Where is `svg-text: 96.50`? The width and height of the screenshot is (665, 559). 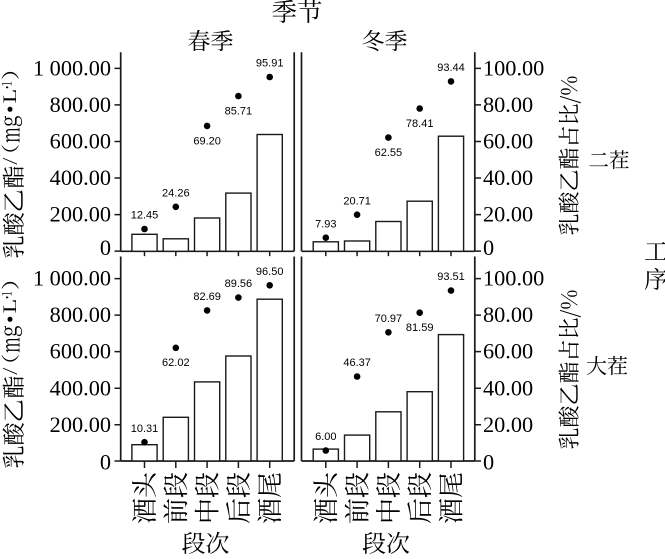
svg-text: 96.50 is located at coordinates (270, 272).